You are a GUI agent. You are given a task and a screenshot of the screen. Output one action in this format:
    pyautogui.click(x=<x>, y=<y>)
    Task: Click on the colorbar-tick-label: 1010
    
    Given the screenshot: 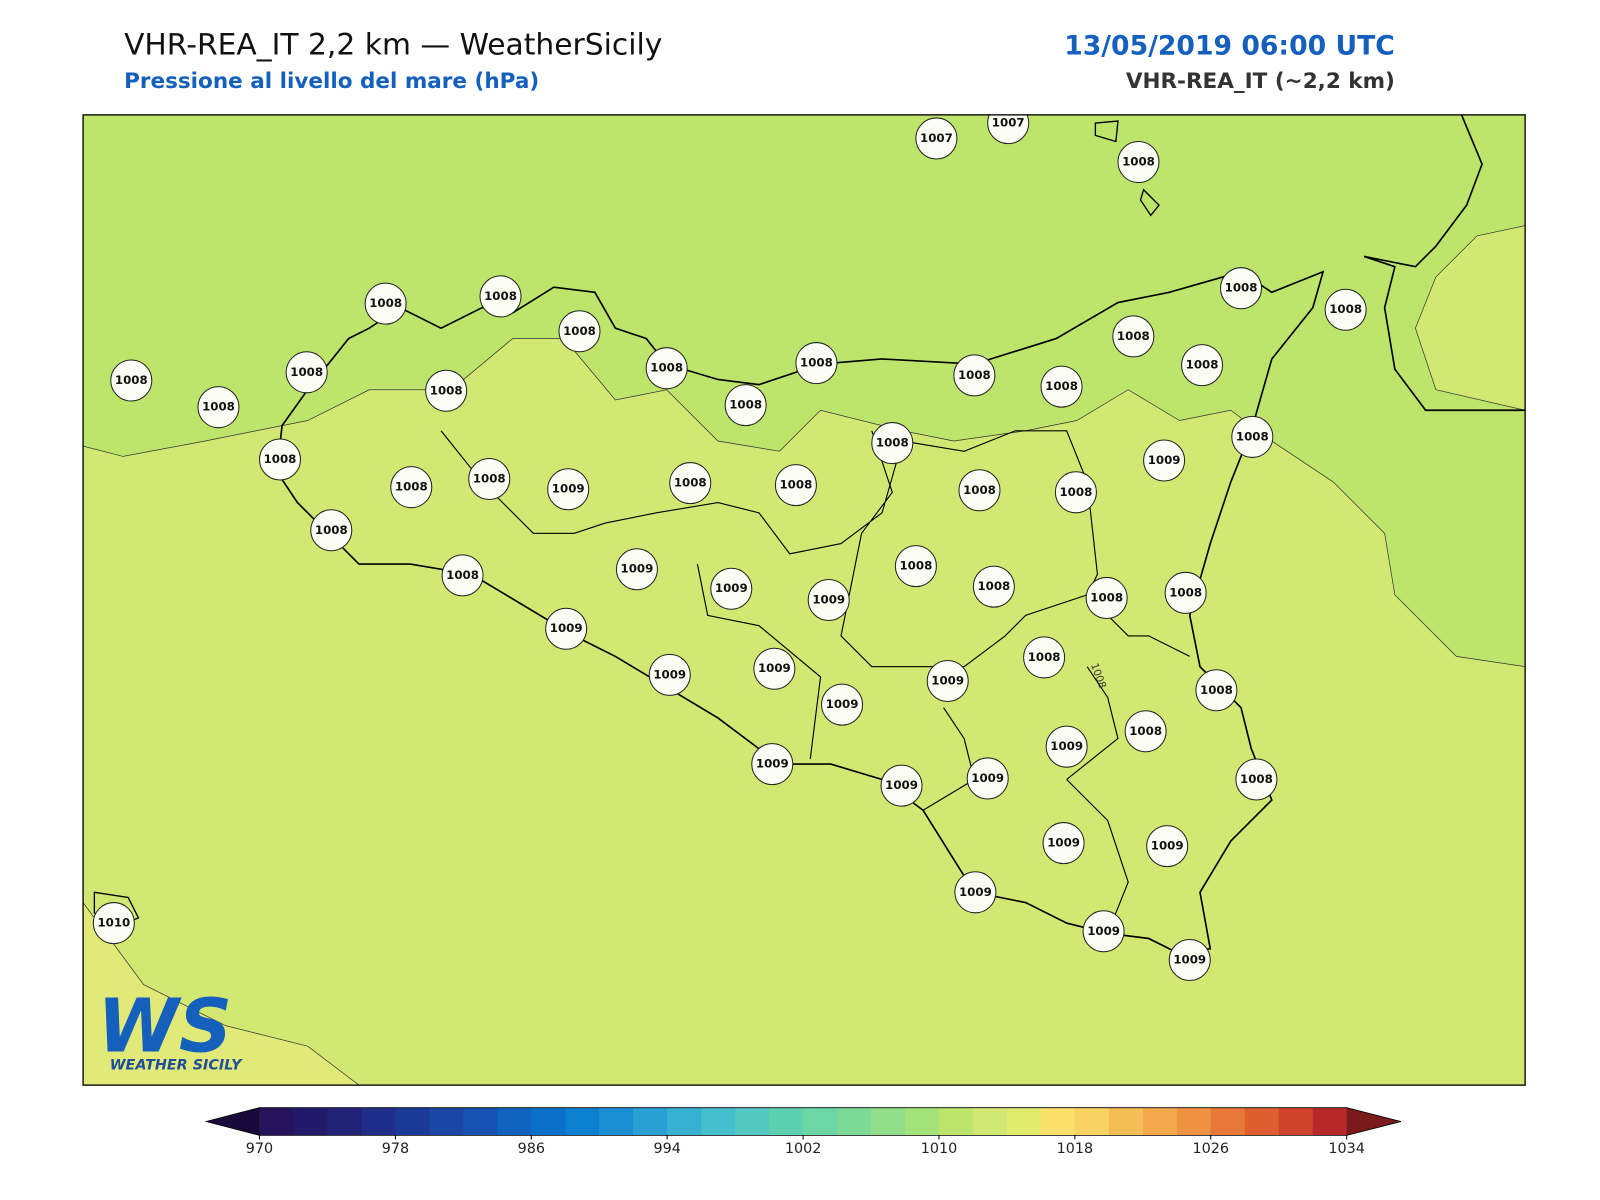 What is the action you would take?
    pyautogui.click(x=939, y=1149)
    